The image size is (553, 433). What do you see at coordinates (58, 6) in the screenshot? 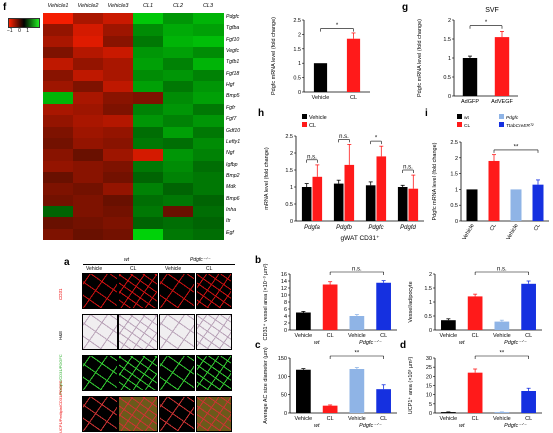
I see `heatmap-col-0: Vehicle1` at bounding box center [58, 6].